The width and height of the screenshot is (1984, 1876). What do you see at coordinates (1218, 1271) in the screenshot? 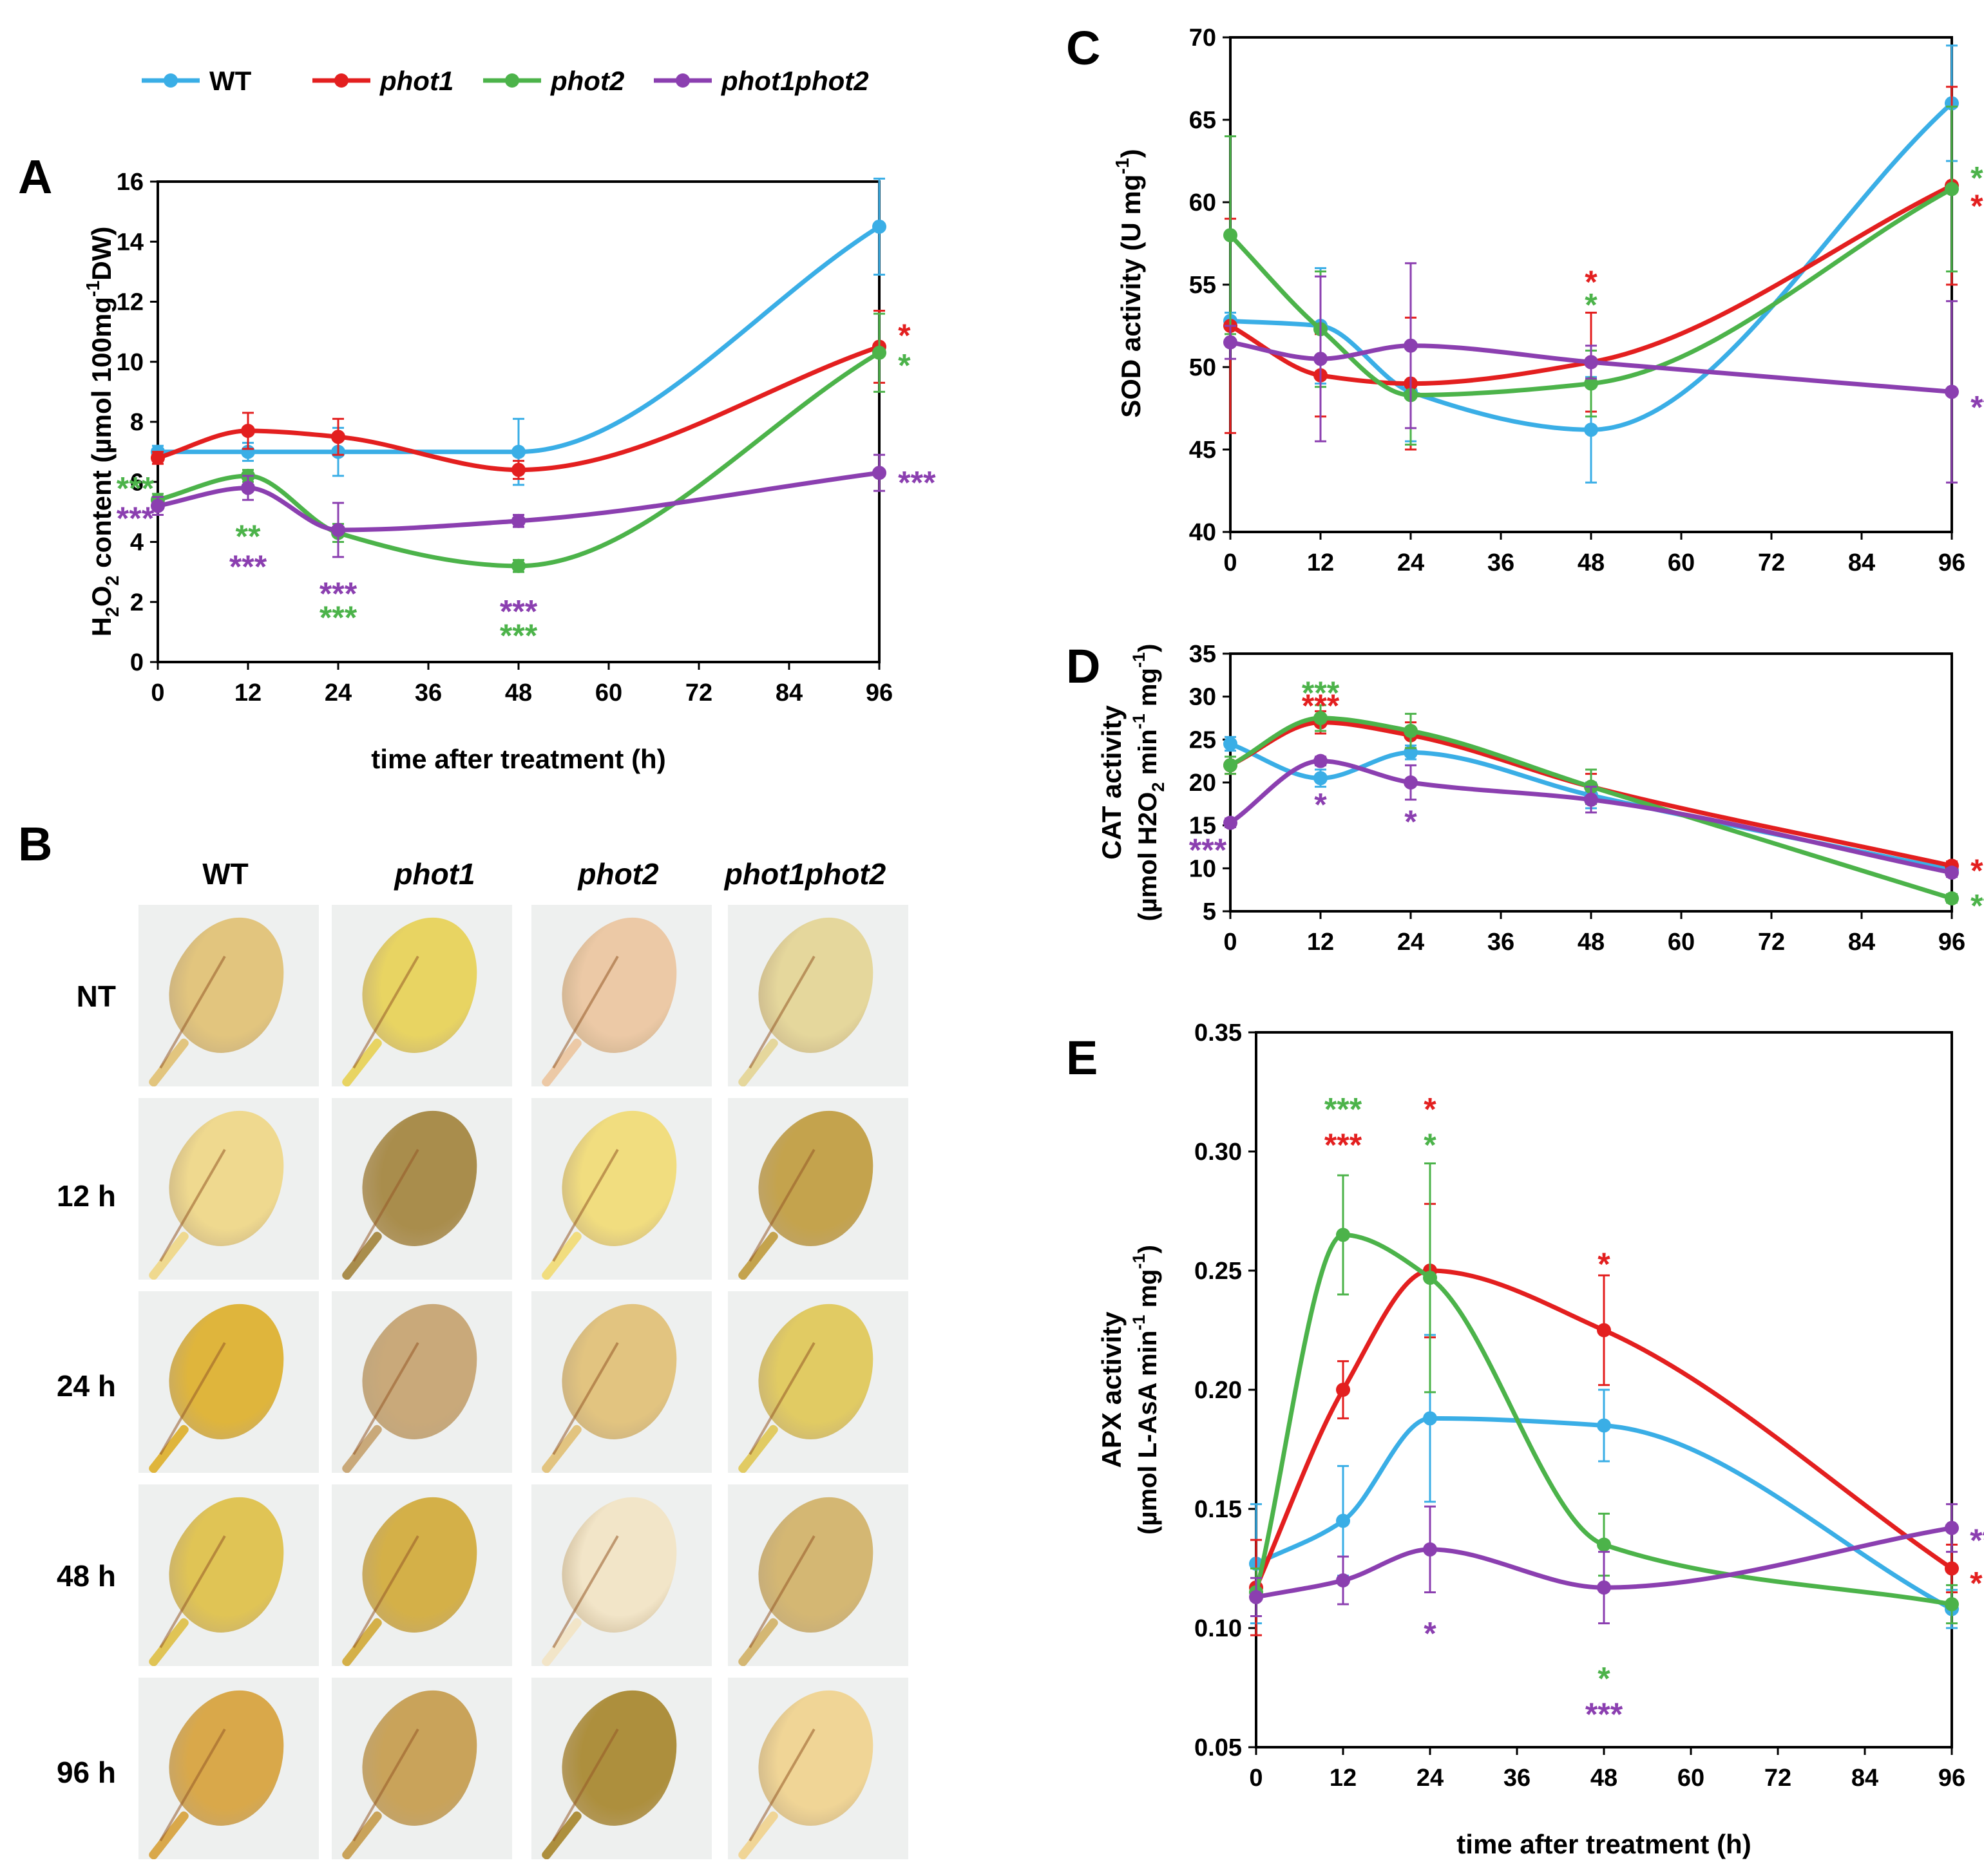
I see `y-tick-label: 0.25` at bounding box center [1218, 1271].